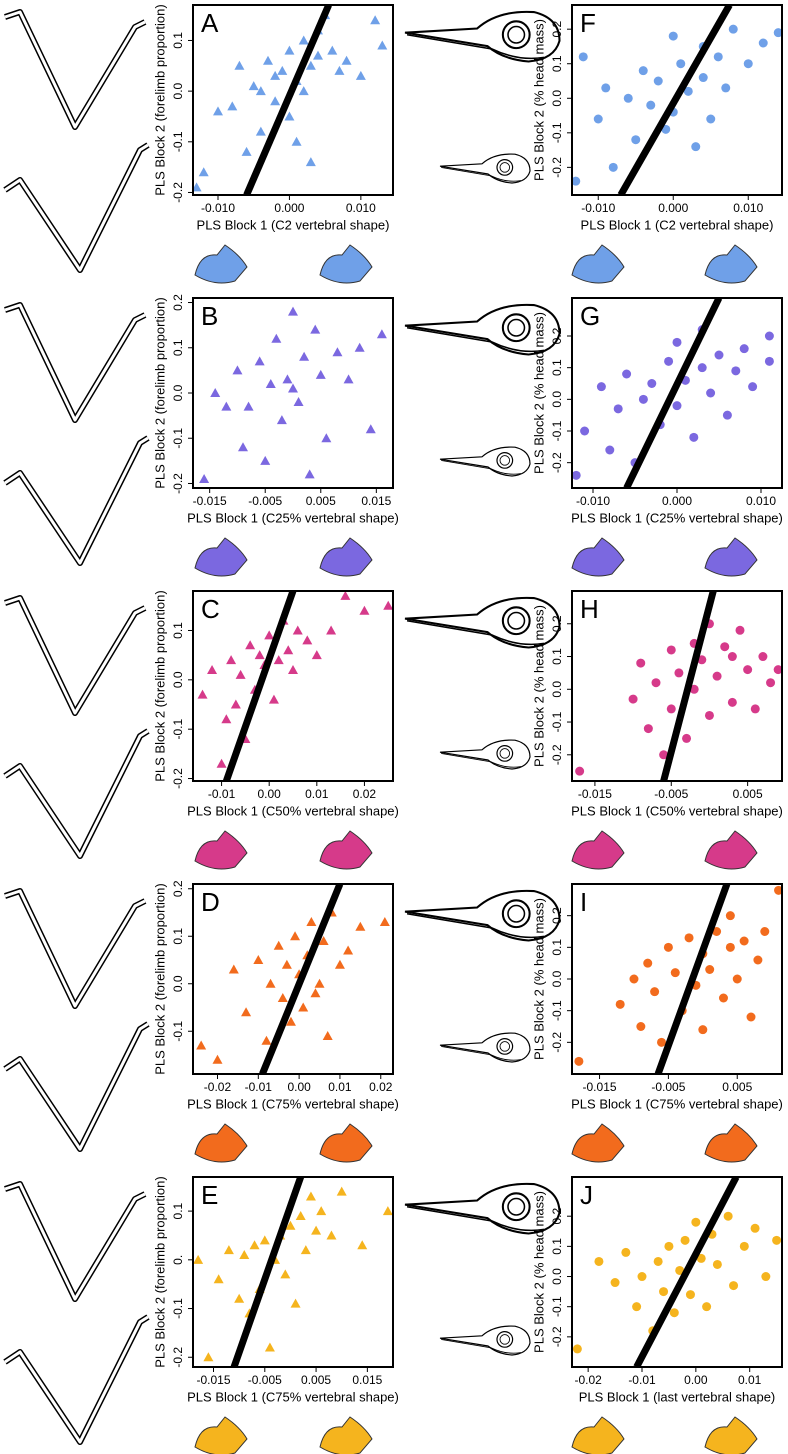  I want to click on x-tick-label: -0.01, so click(222, 794).